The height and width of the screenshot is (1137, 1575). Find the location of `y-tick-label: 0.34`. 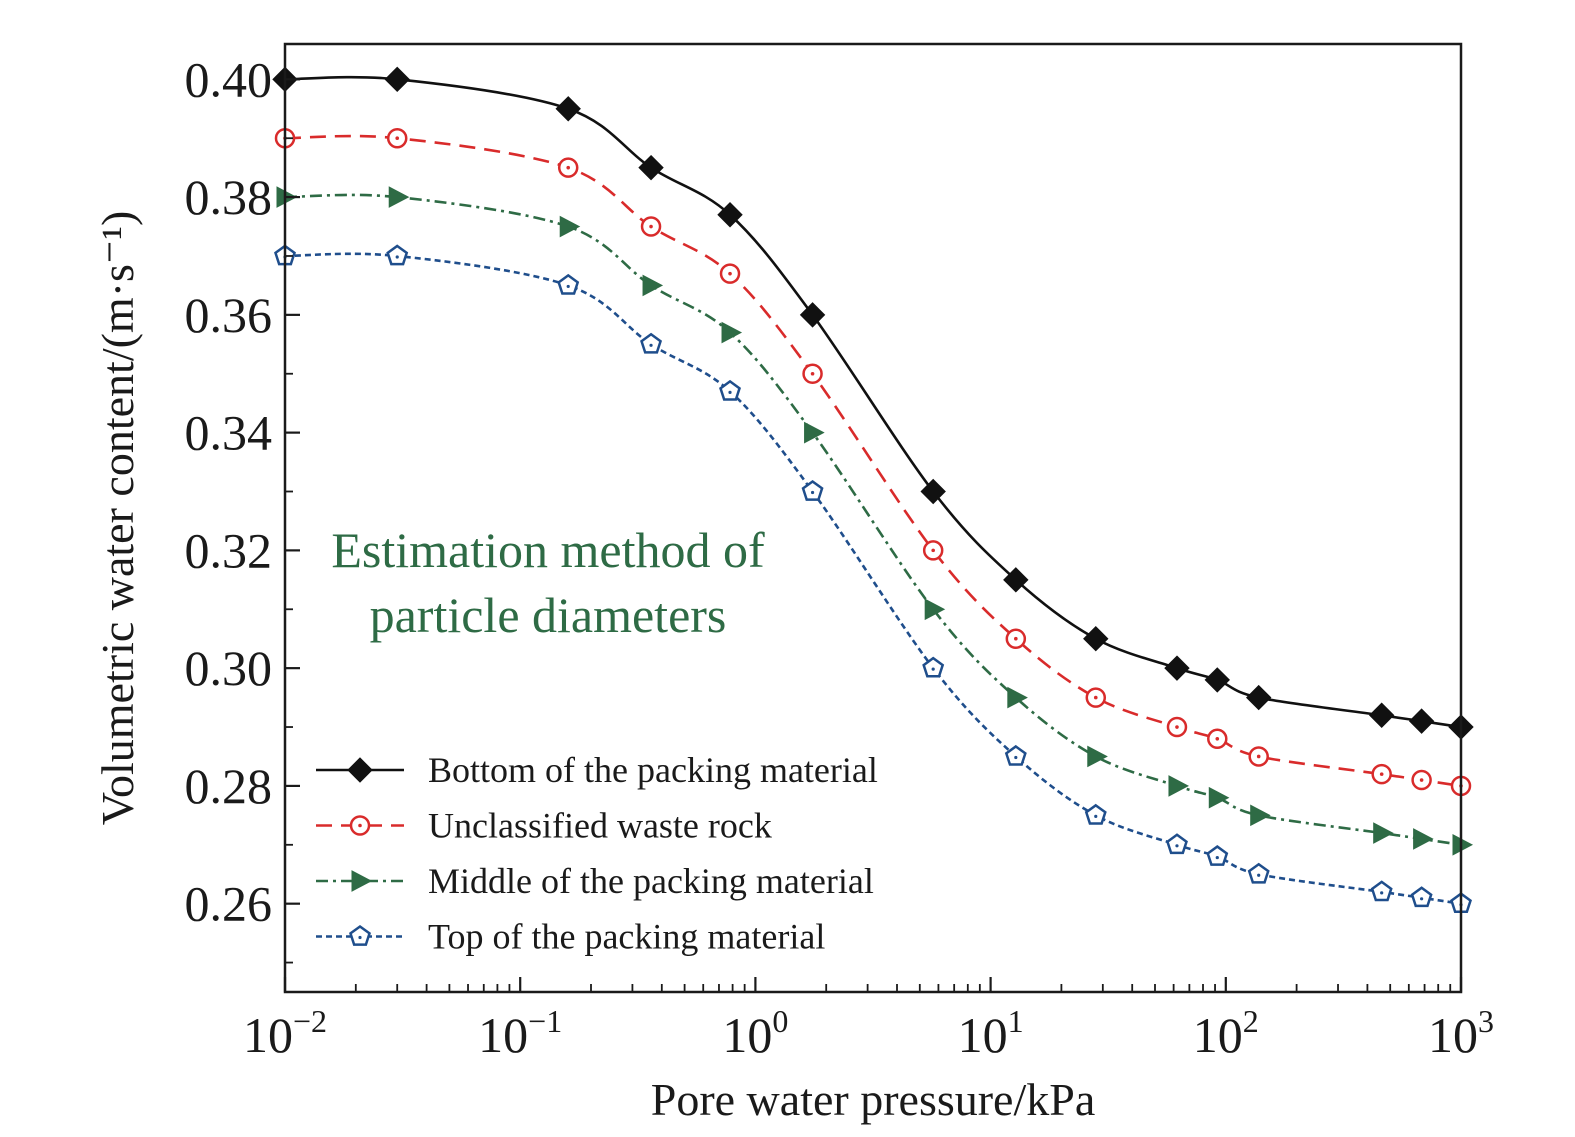

y-tick-label: 0.34 is located at coordinates (229, 433).